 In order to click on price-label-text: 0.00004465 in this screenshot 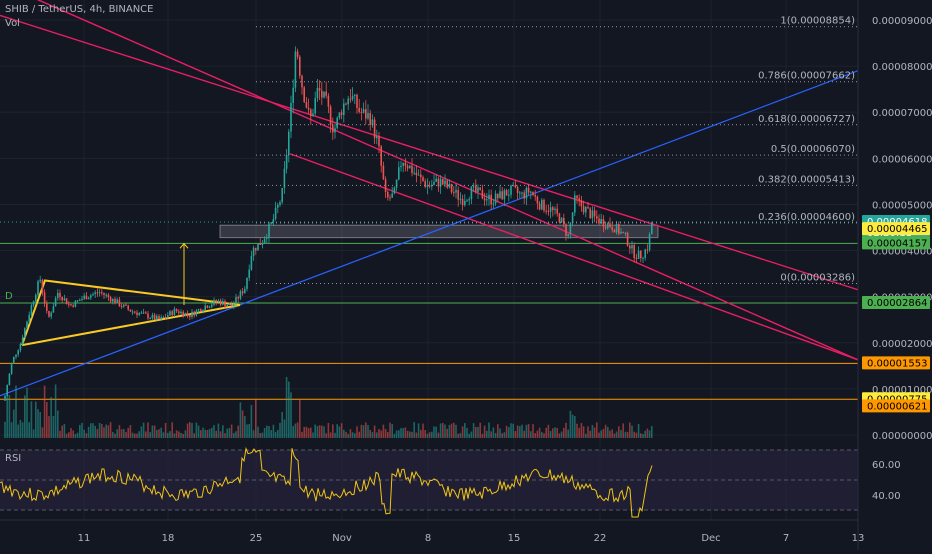, I will do `click(897, 229)`.